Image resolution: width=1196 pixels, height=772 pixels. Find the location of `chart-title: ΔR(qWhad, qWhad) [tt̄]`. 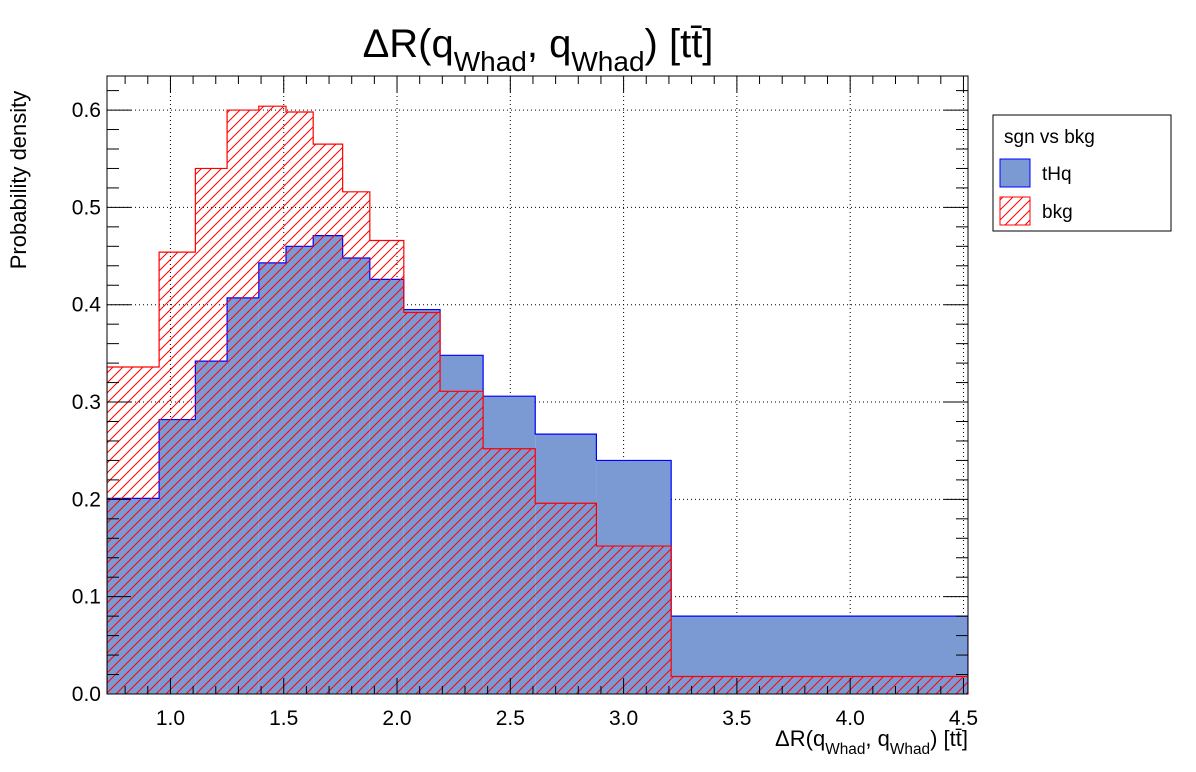

chart-title: ΔR(qWhad, qWhad) [tt̄] is located at coordinates (538, 49).